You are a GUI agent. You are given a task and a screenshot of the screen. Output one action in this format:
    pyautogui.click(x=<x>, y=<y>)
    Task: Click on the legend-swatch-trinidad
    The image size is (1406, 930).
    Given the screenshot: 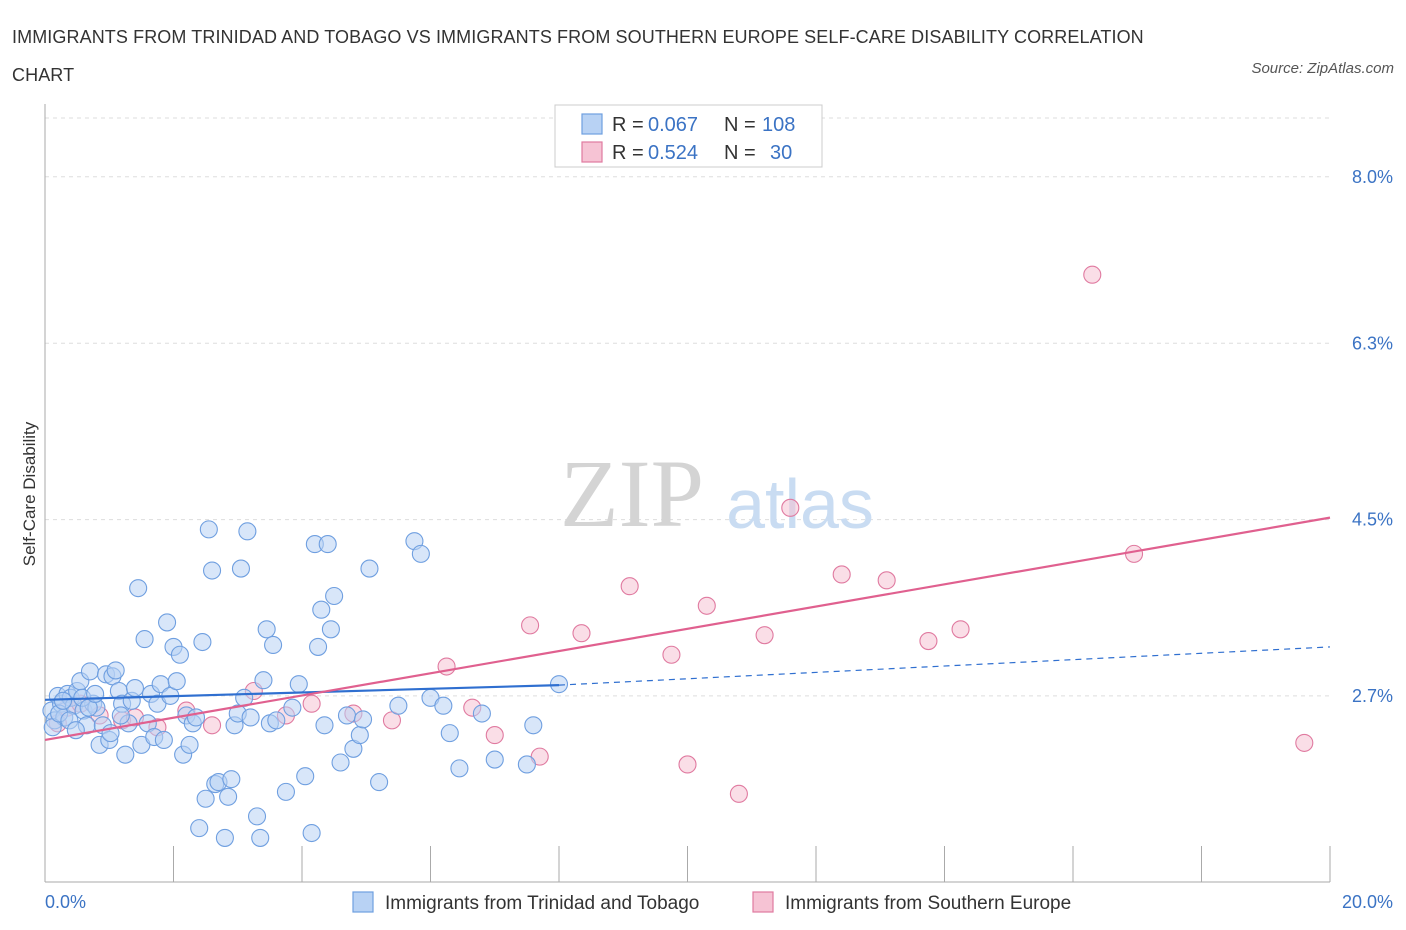 What is the action you would take?
    pyautogui.click(x=592, y=124)
    